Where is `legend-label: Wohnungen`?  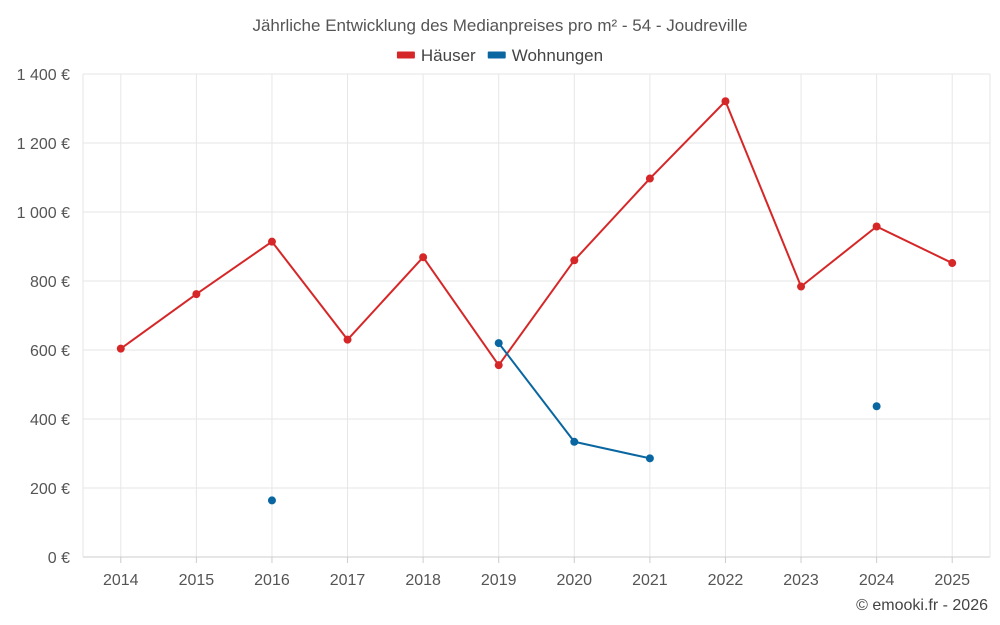 legend-label: Wohnungen is located at coordinates (557, 55).